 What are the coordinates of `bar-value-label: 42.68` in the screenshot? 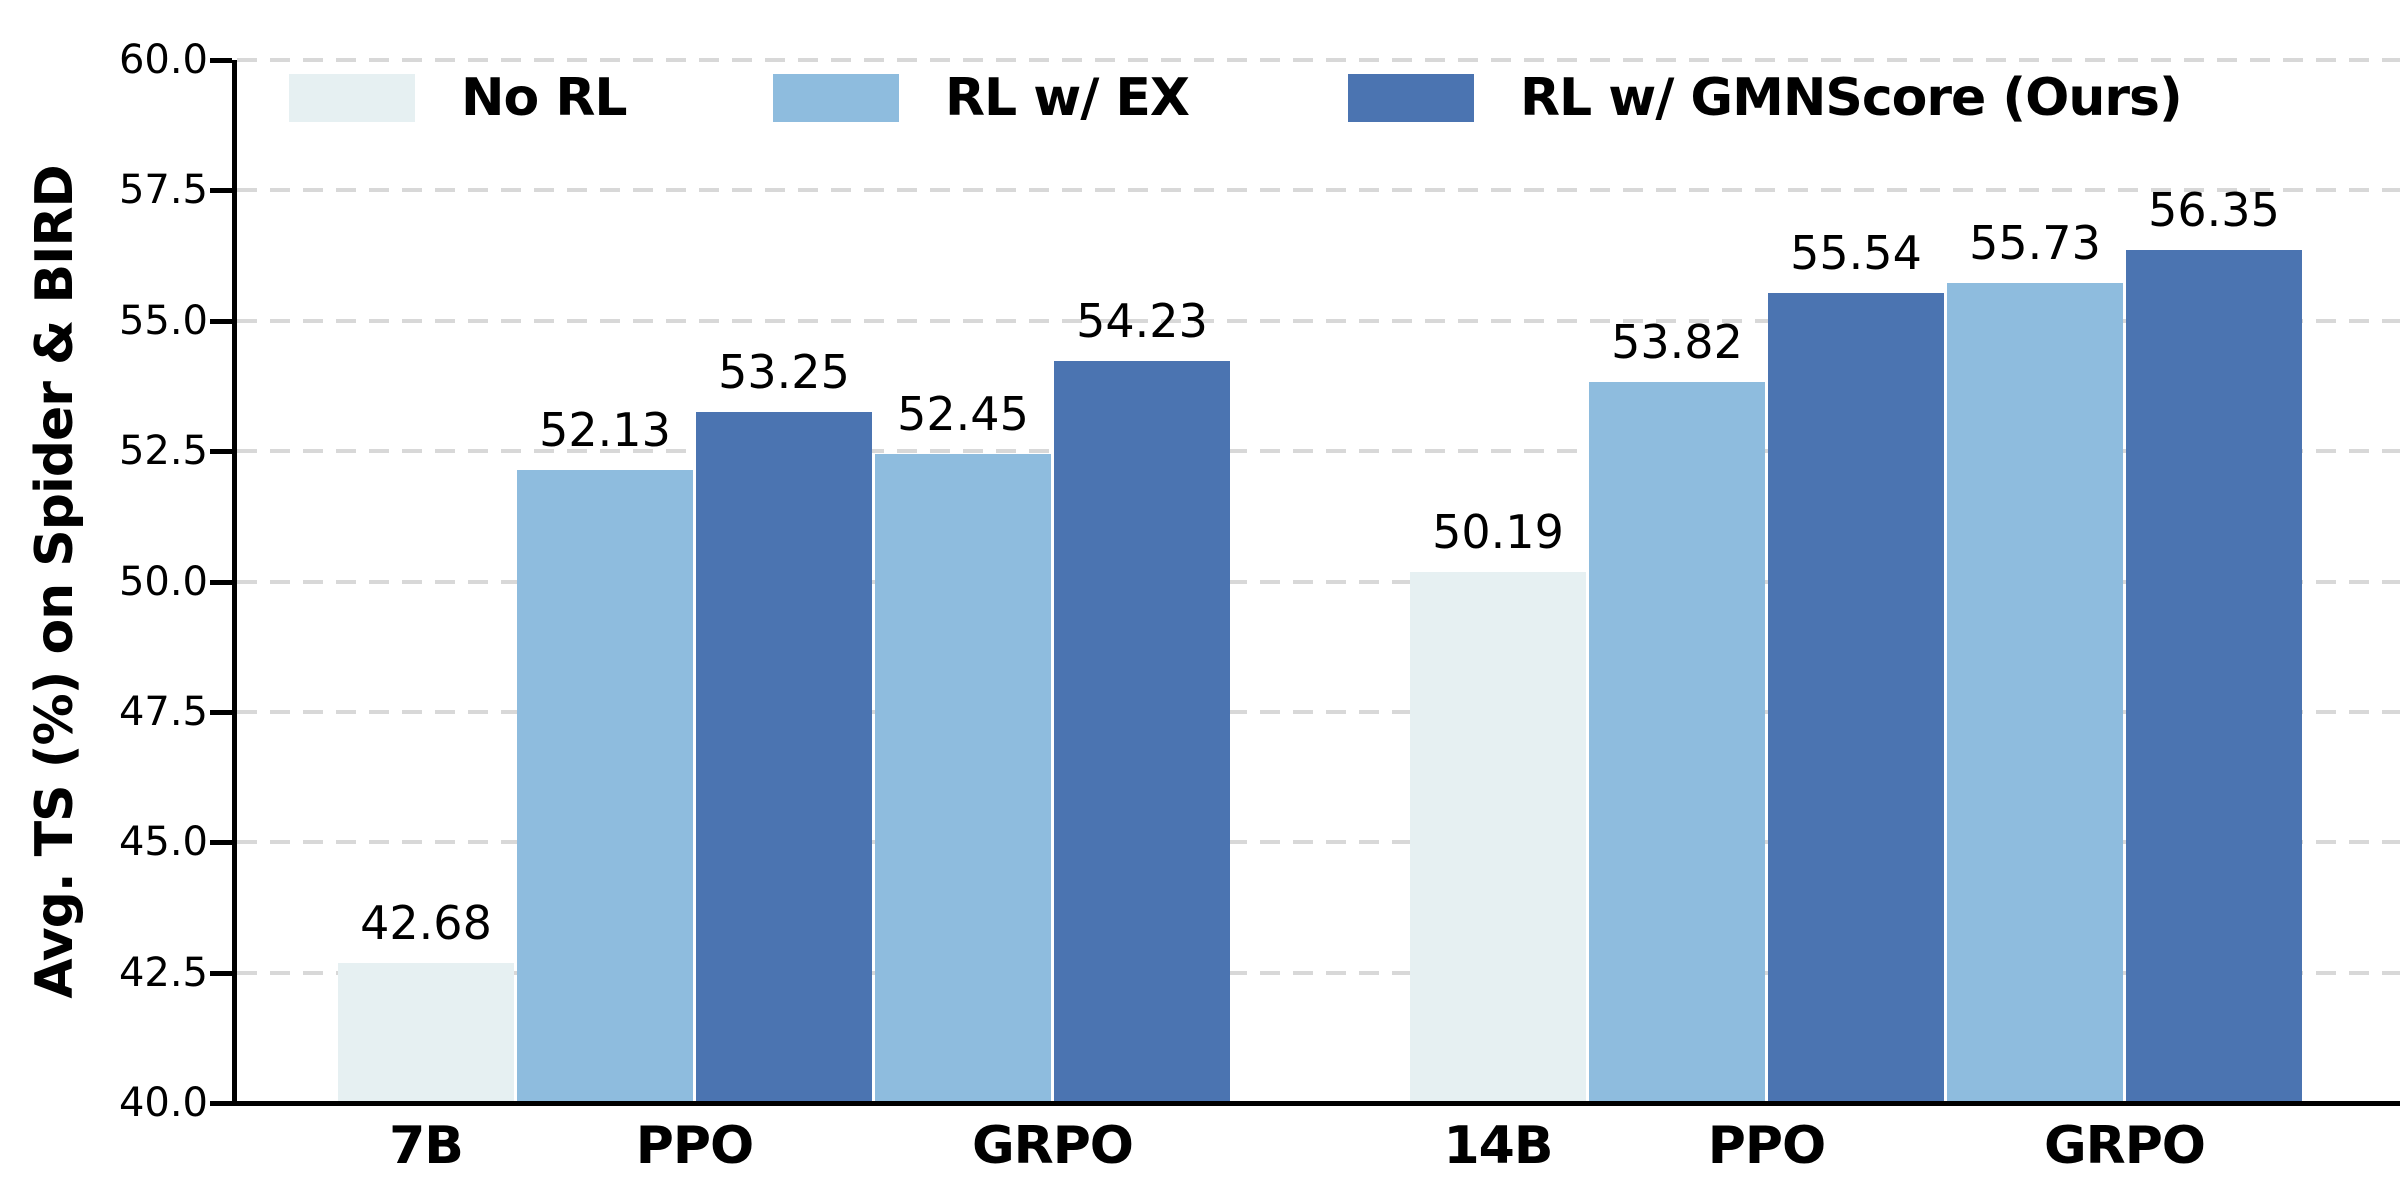 It's located at (426, 923).